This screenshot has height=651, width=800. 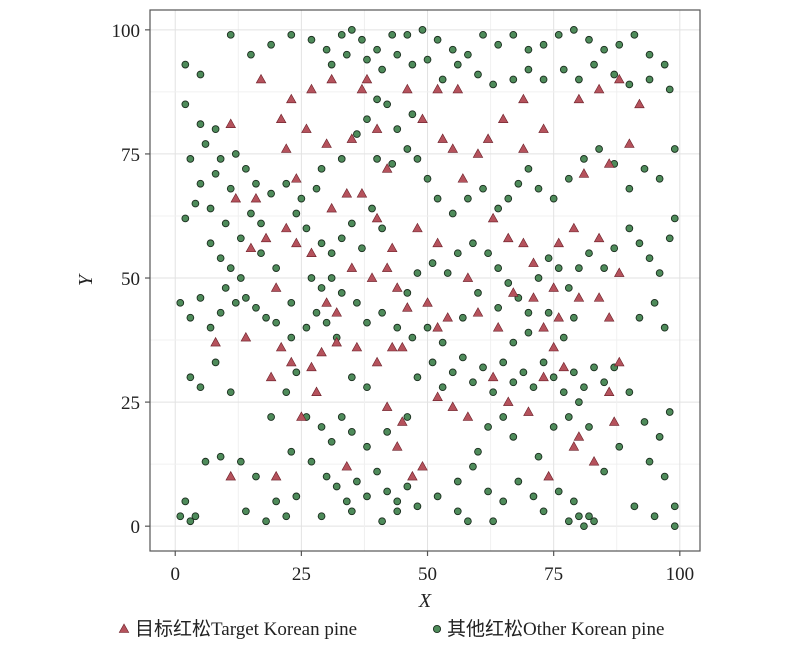 I want to click on y-axis-title: Y, so click(x=86, y=279).